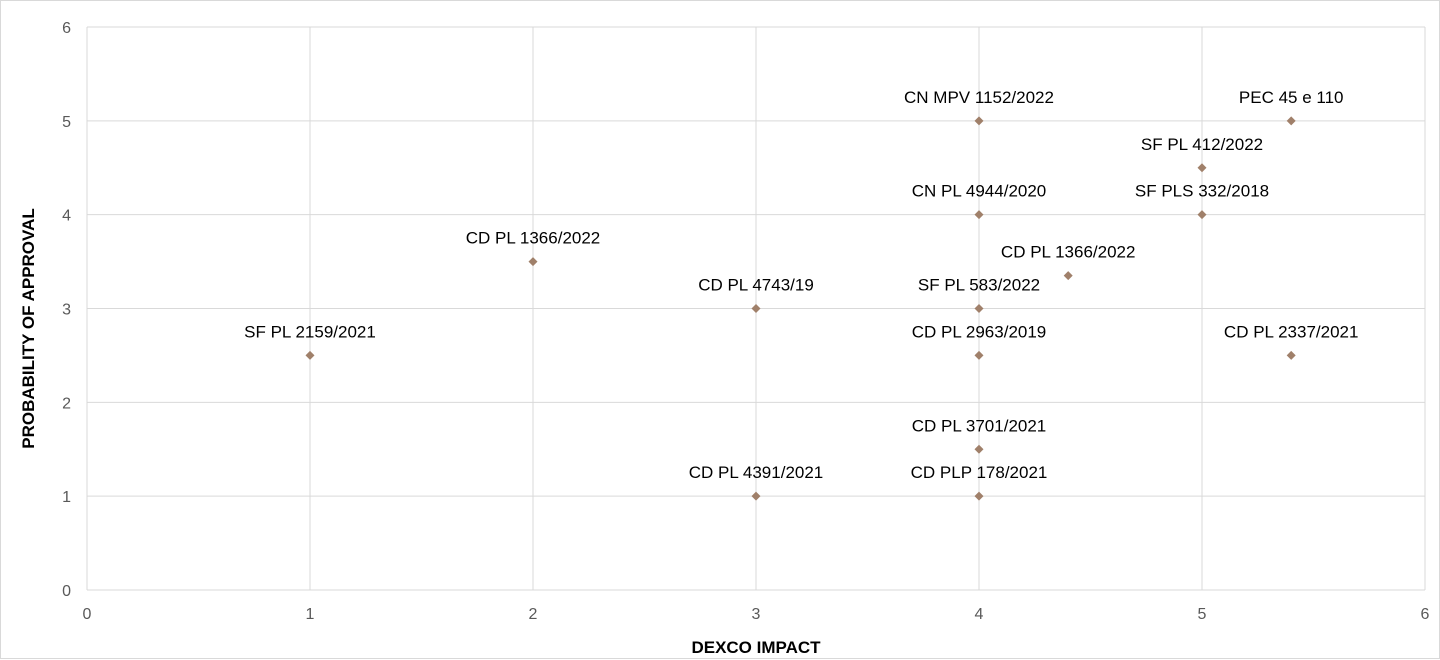  I want to click on x-tick-label: 5, so click(1202, 614).